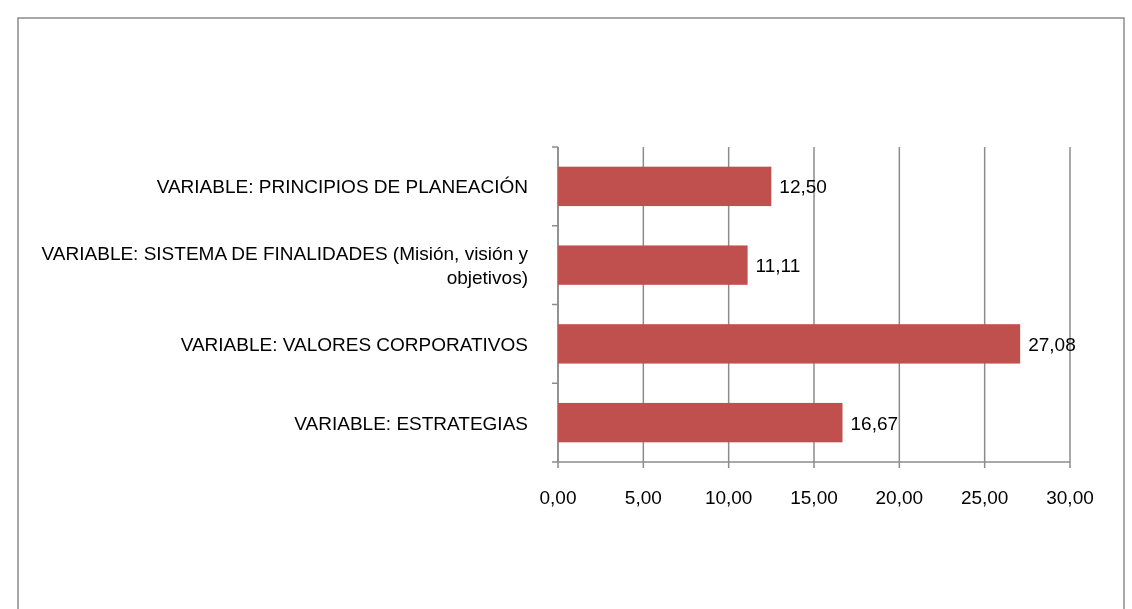  Describe the element at coordinates (814, 497) in the screenshot. I see `x-tick-label: 15,00` at that location.